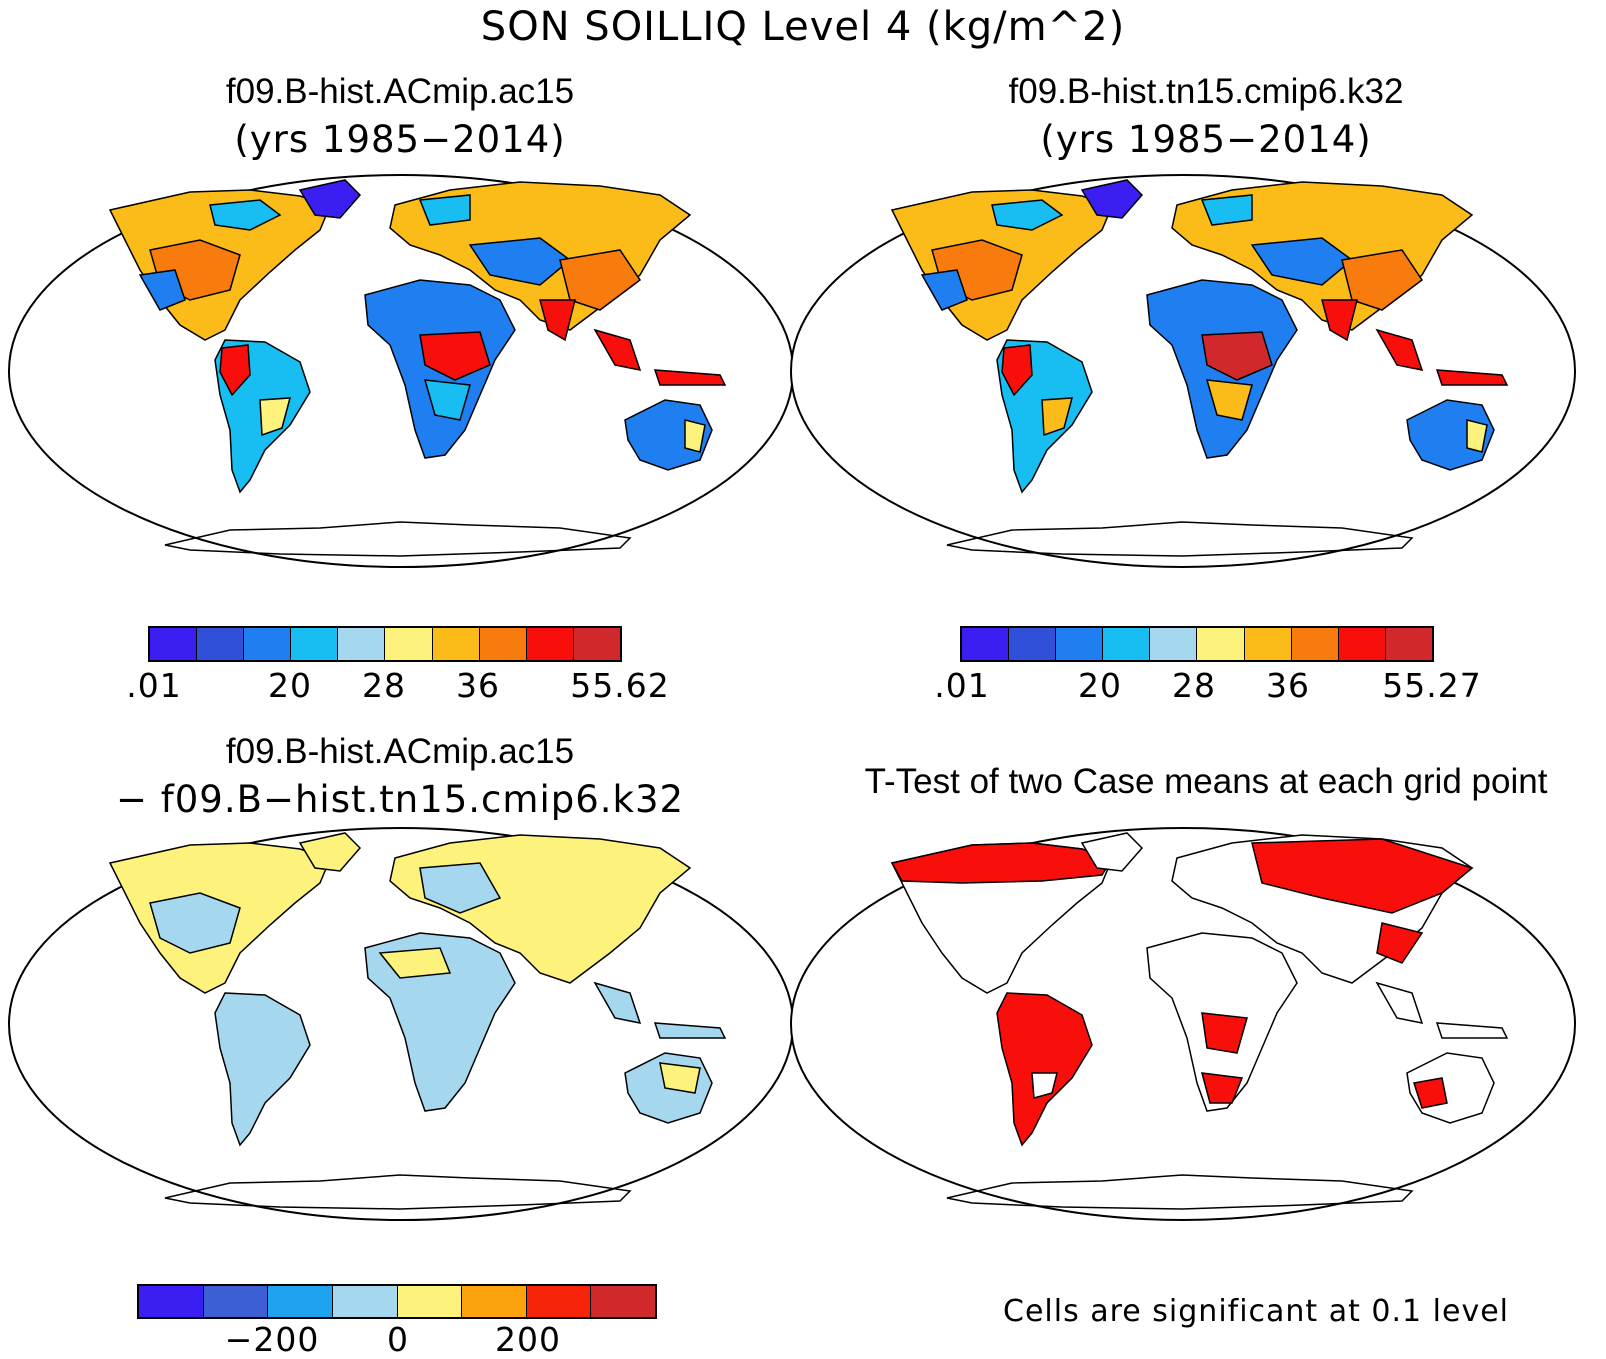 This screenshot has width=1606, height=1359. Describe the element at coordinates (1194, 685) in the screenshot. I see `cb-tr-tick-2: 28` at that location.